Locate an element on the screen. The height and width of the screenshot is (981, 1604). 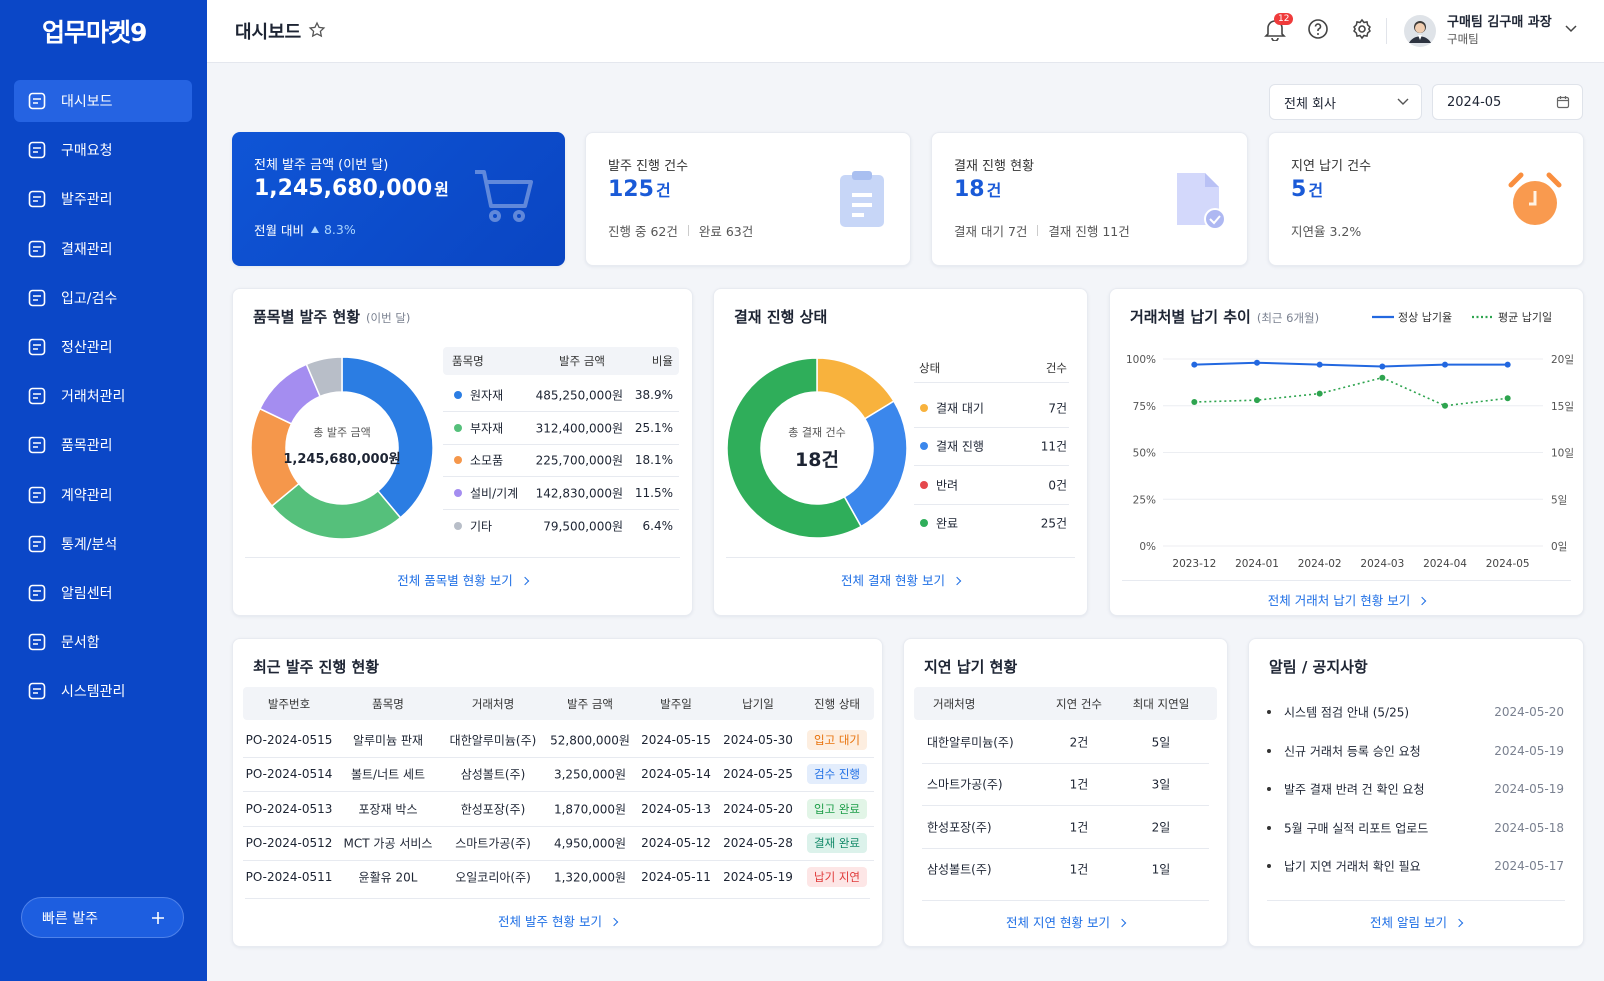
kpi-detail: 전월 대비 is located at coordinates (279, 230).